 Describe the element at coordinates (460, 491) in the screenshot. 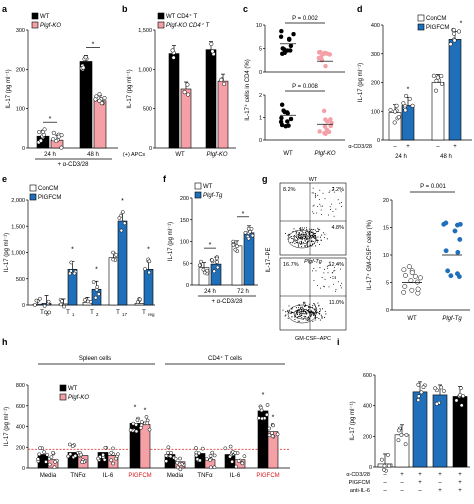

I see `panel-i-row-value: +` at that location.